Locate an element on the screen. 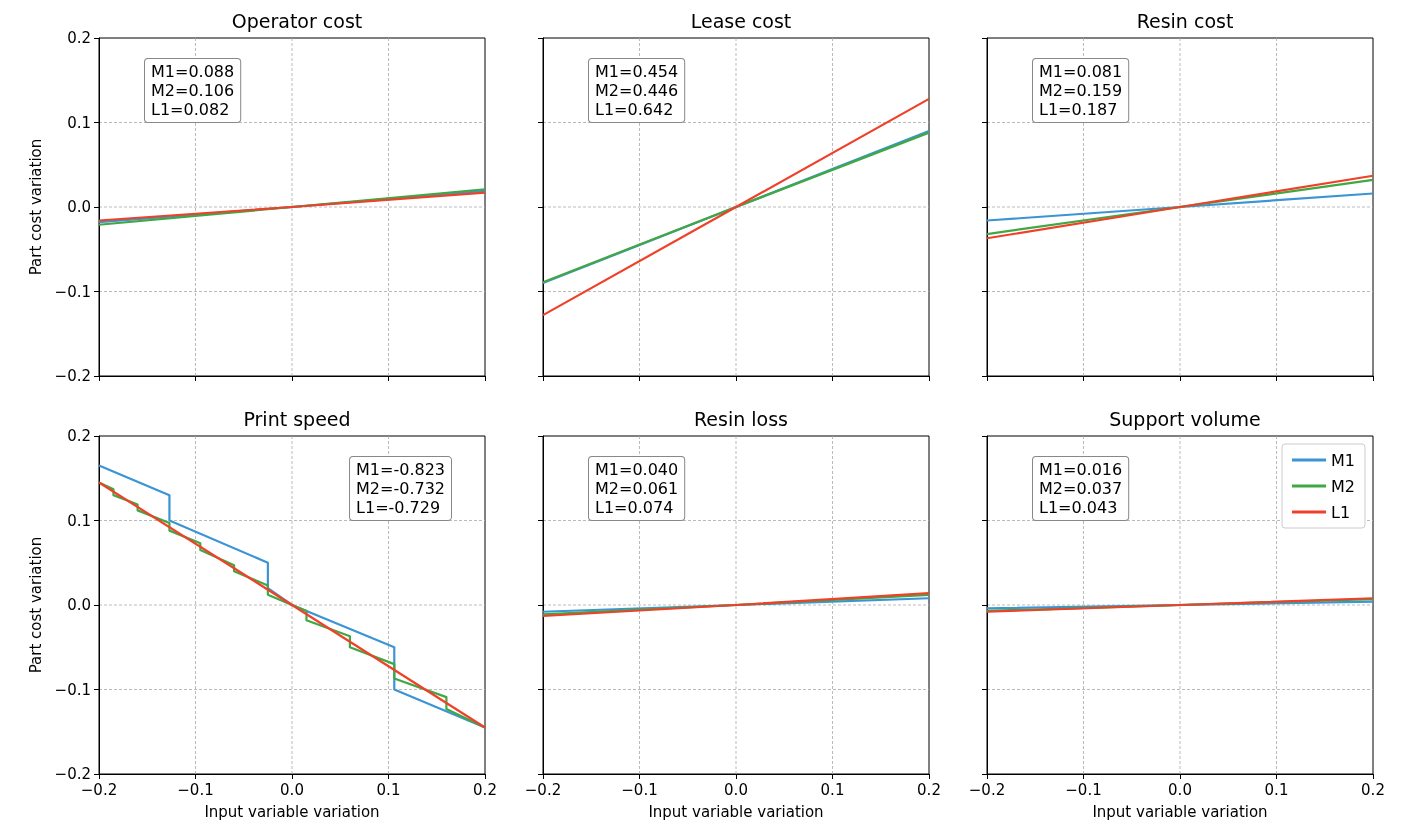 This screenshot has width=1402, height=832. annotation: M1=0.016 is located at coordinates (1081, 469).